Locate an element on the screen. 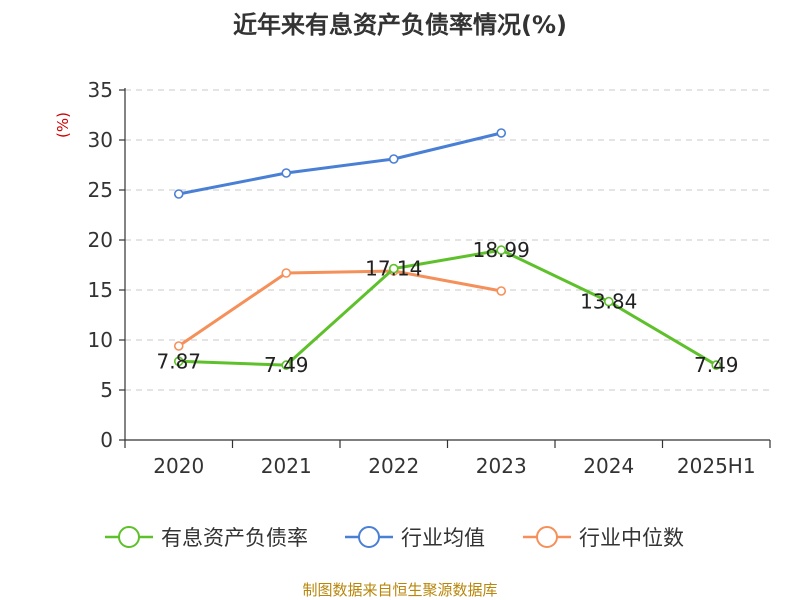 This screenshot has width=800, height=600. legend-item: 有息资产负债率 is located at coordinates (206, 538).